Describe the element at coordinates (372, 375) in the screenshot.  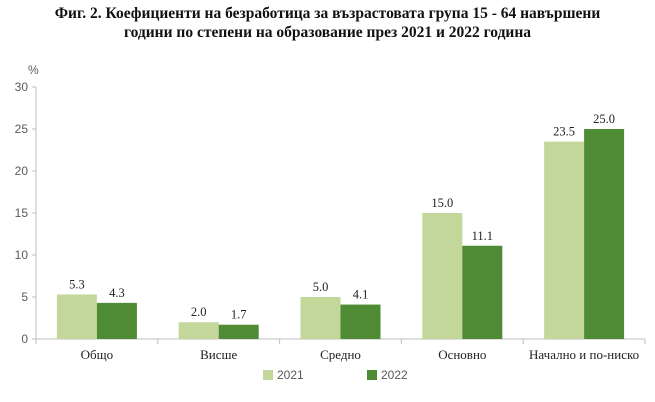
I see `legend-swatch-2022` at that location.